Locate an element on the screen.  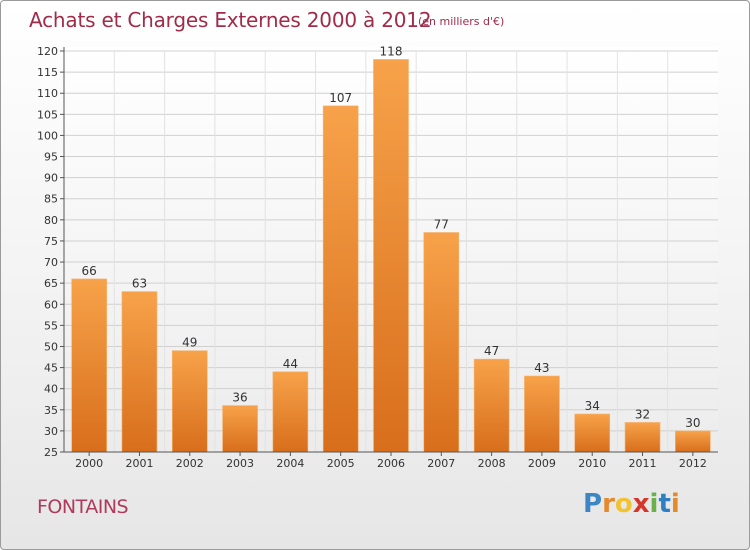
y-tick-label: 120 is located at coordinates (47, 51).